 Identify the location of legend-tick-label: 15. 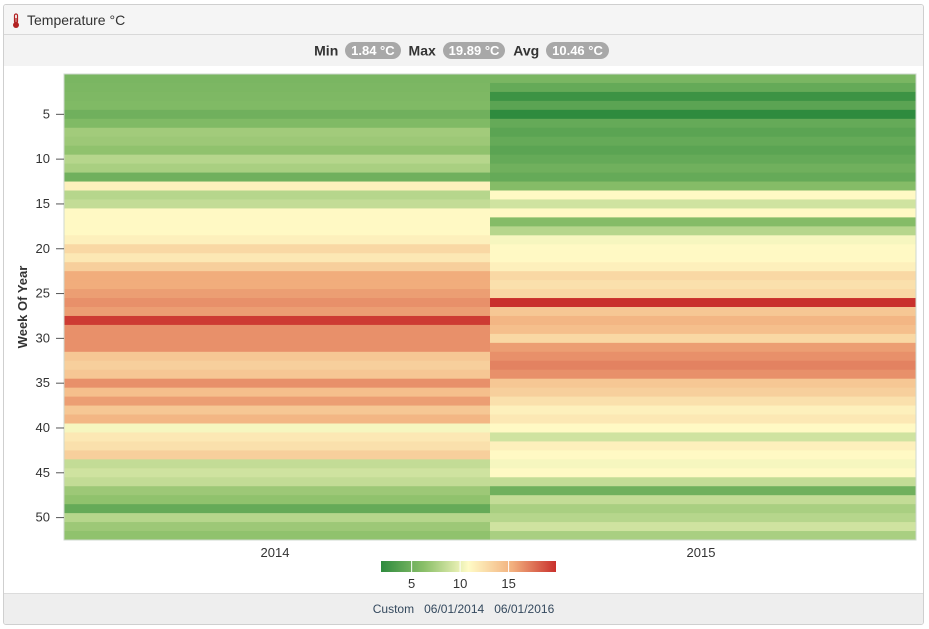
(508, 583).